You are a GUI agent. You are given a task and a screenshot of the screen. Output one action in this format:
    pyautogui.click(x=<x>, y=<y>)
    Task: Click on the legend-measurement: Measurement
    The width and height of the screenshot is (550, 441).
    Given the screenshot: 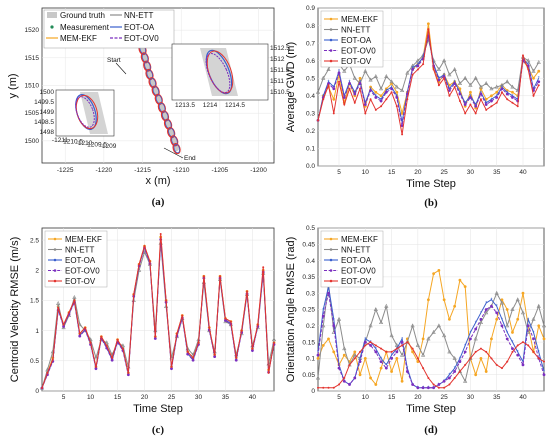 What is the action you would take?
    pyautogui.click(x=85, y=27)
    